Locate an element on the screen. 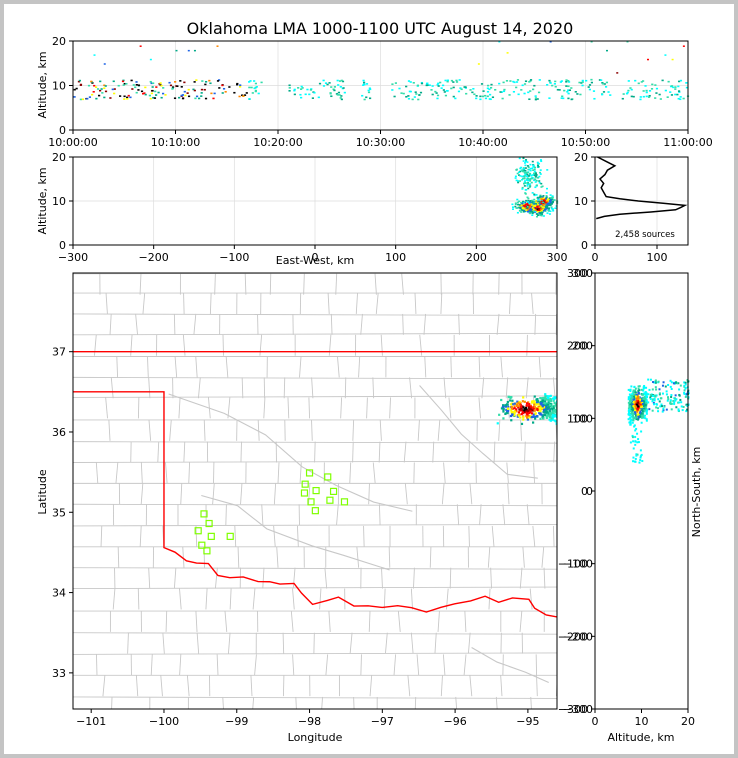  y-tick-label: 36 is located at coordinates (59, 432).